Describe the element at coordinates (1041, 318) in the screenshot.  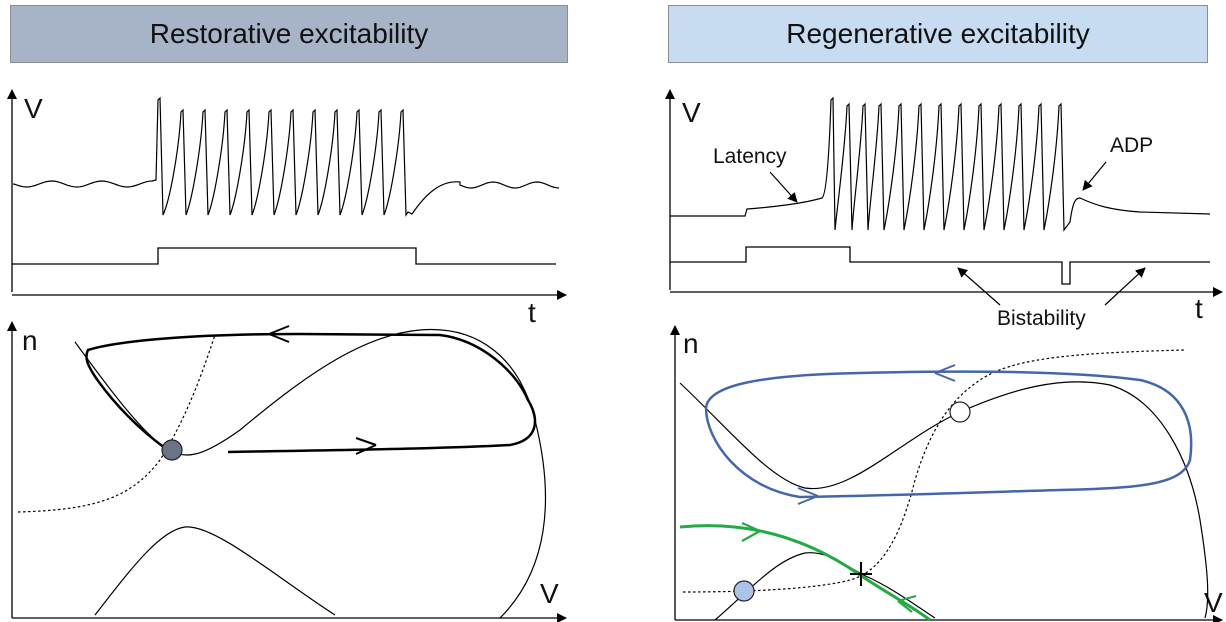
I see `bistability-label: Bistability` at that location.